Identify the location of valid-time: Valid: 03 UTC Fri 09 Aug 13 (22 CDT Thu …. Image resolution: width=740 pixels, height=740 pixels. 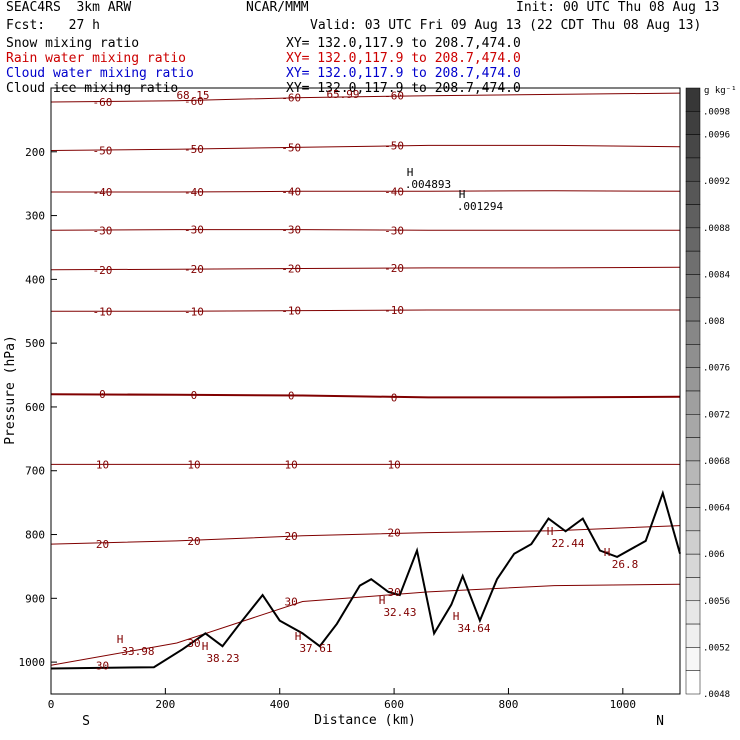
(506, 25).